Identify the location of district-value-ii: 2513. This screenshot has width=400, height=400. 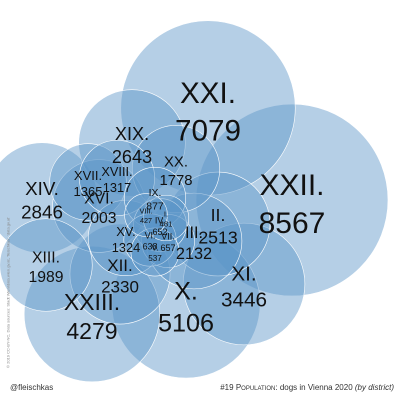
(217, 237).